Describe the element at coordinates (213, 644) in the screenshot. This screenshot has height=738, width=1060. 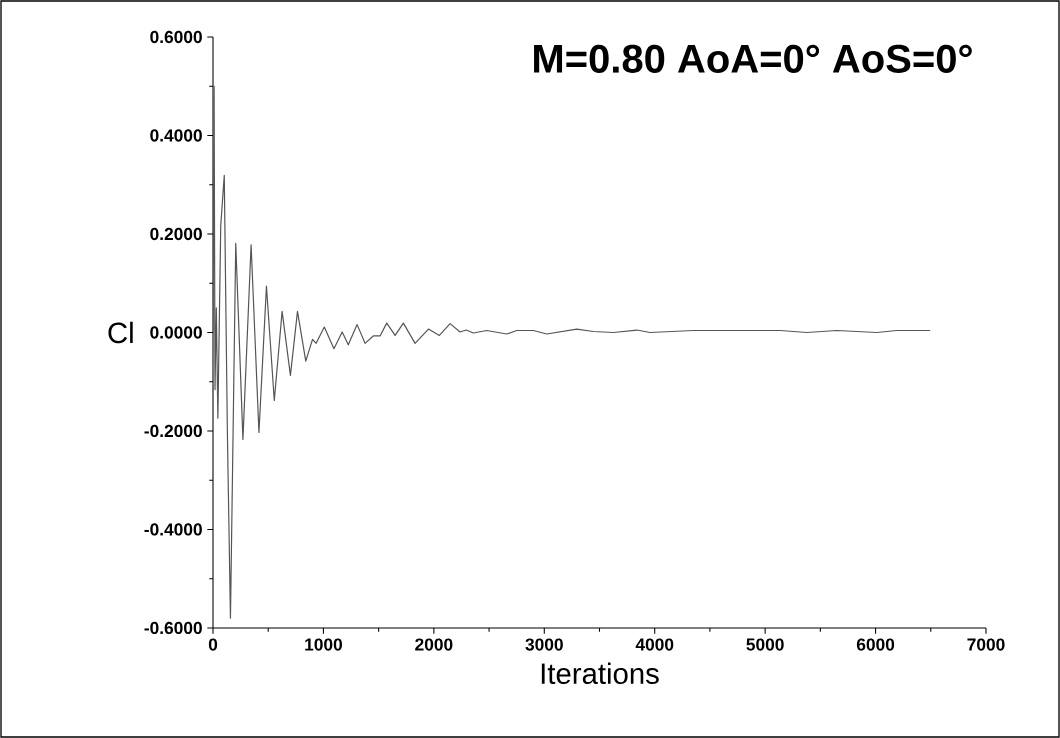
I see `x-tick-label: 0` at that location.